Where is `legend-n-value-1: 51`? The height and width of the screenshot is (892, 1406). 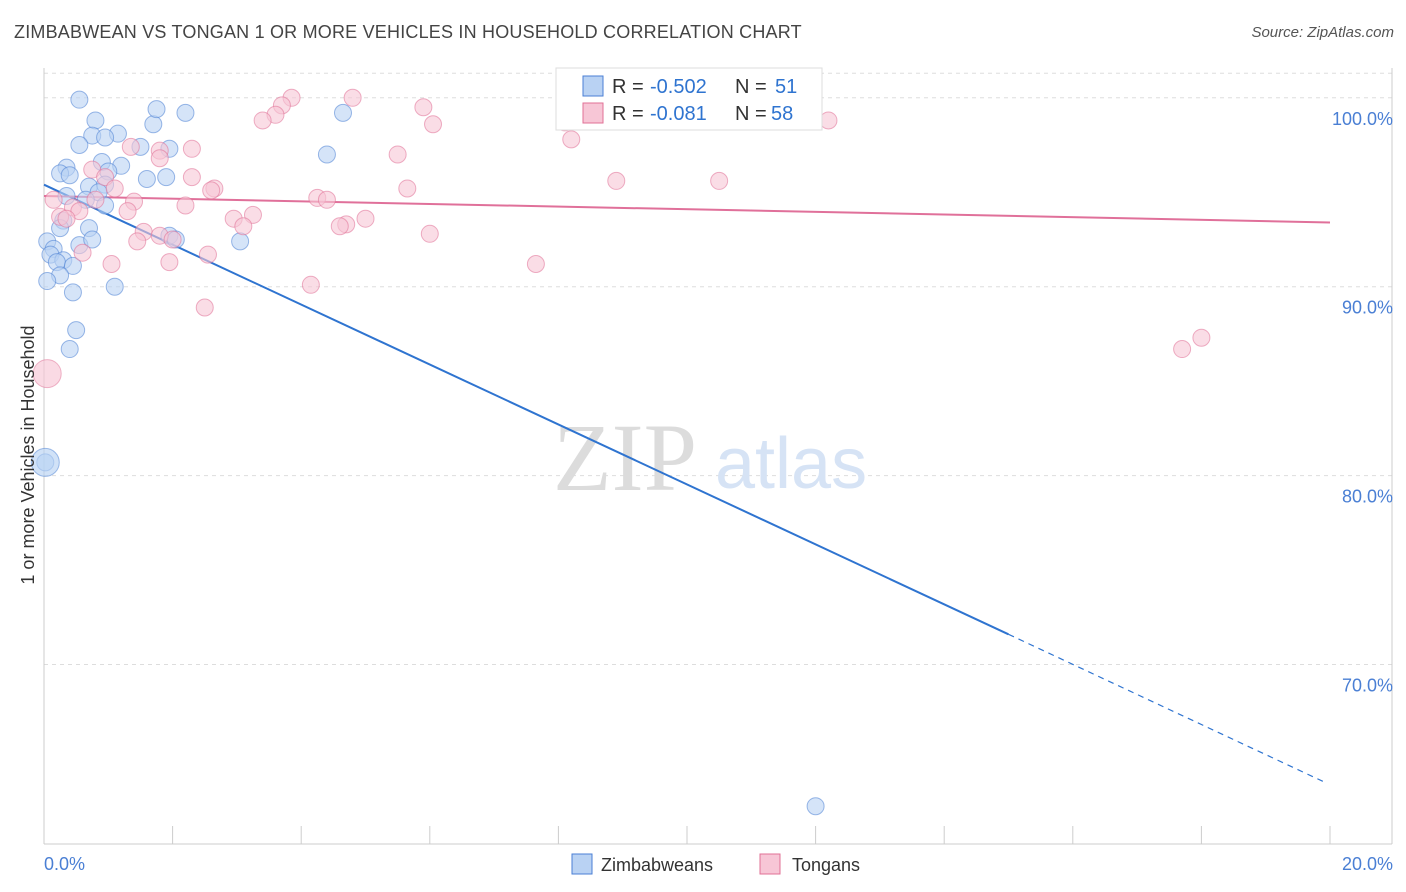
legend-n-value-1: 51 is located at coordinates (786, 87).